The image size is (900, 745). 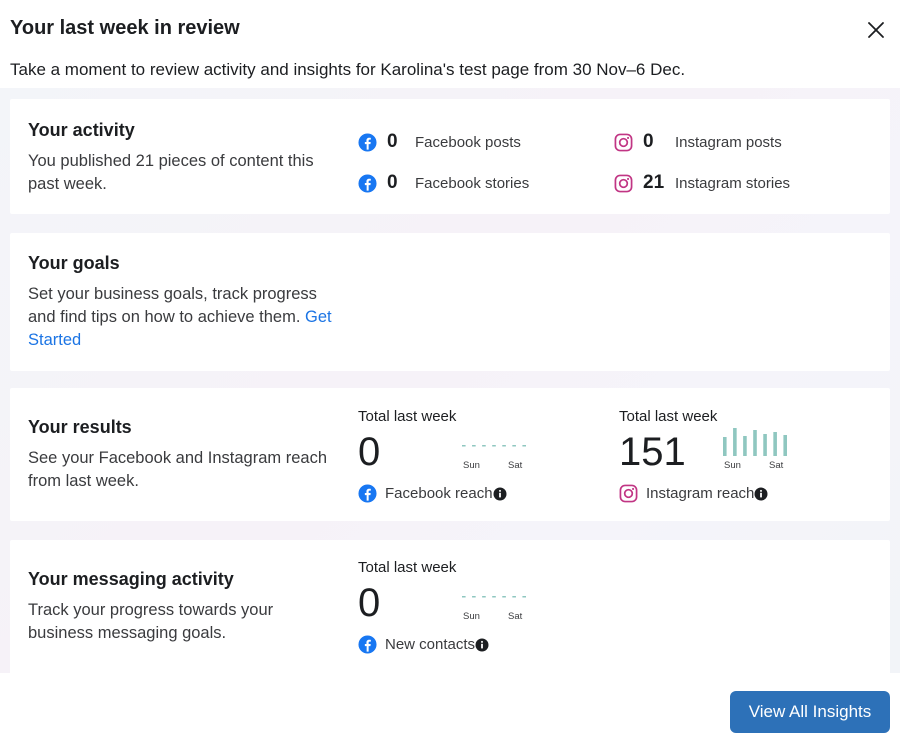 I want to click on results-title: Your results, so click(x=80, y=427).